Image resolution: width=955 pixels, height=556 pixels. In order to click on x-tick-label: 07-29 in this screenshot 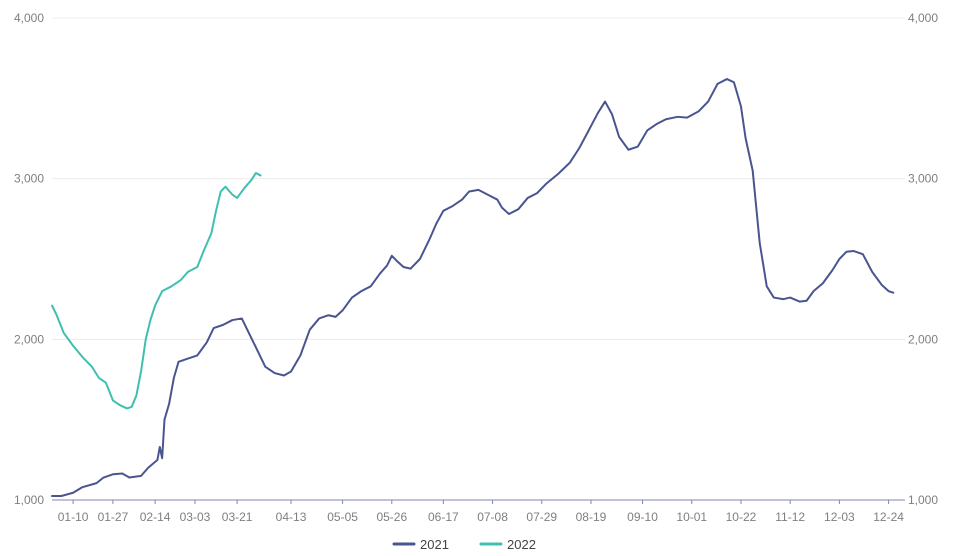, I will do `click(541, 517)`.